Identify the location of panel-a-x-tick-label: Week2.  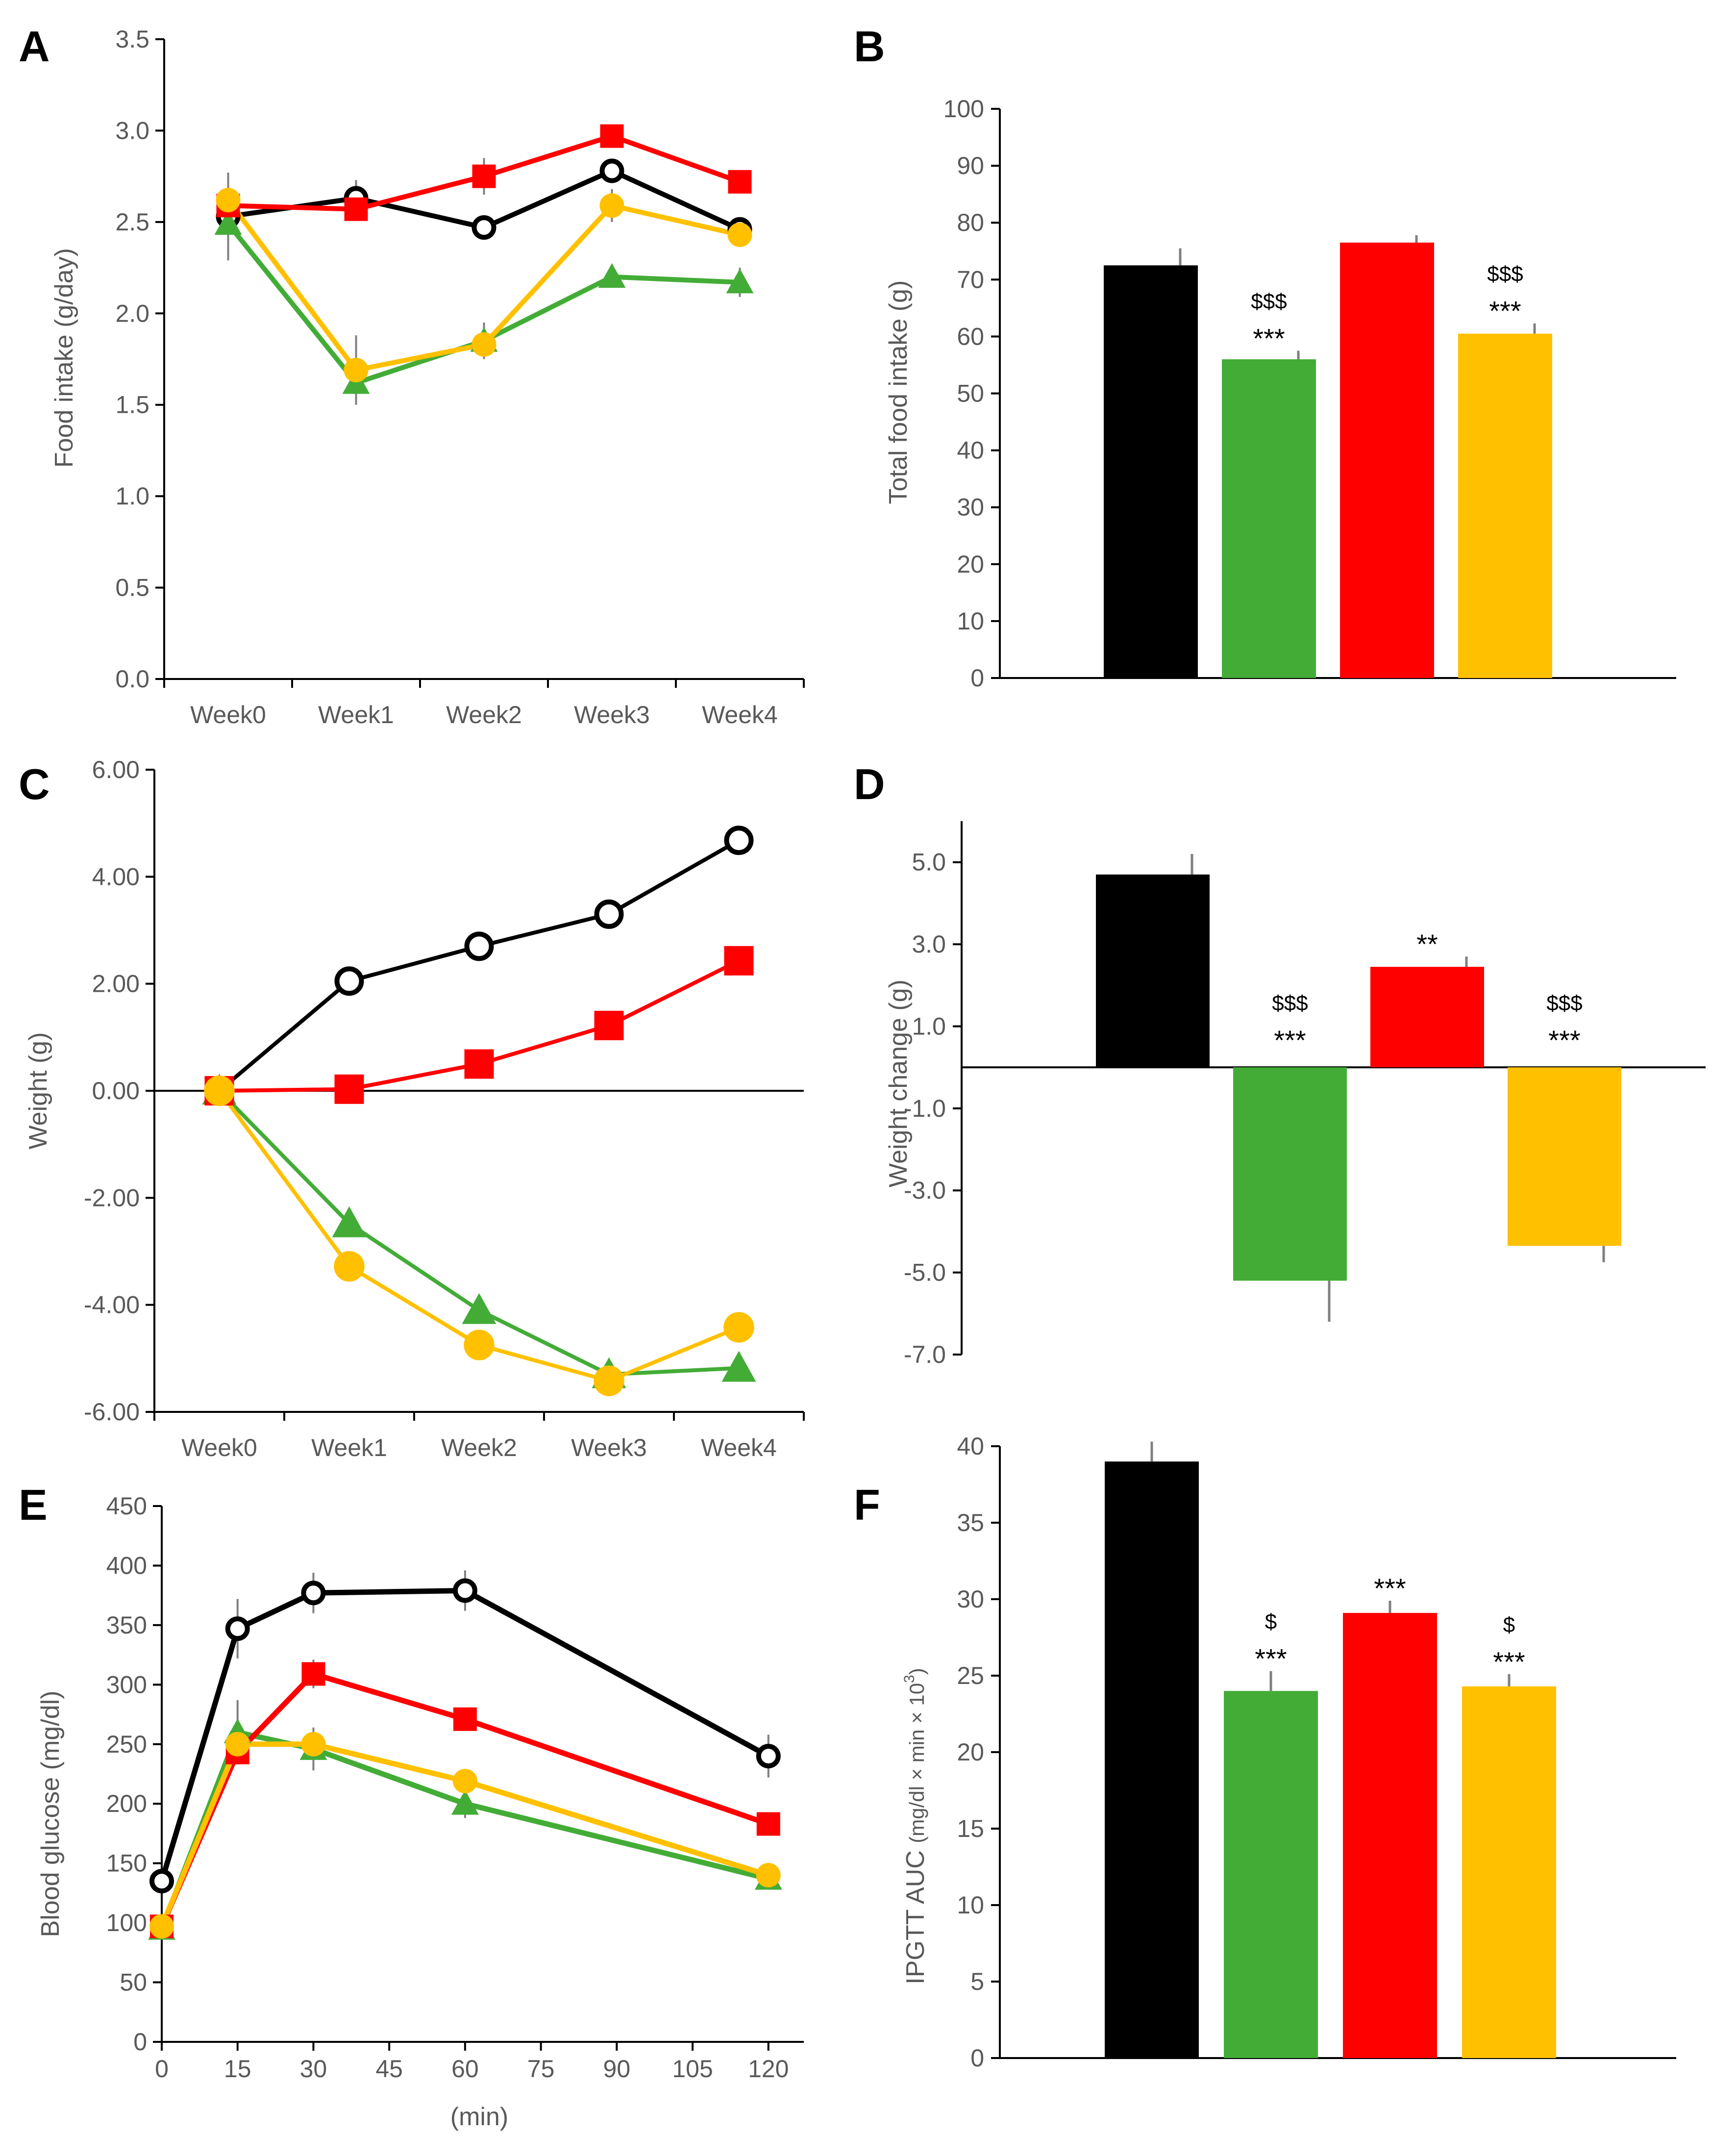
(484, 715).